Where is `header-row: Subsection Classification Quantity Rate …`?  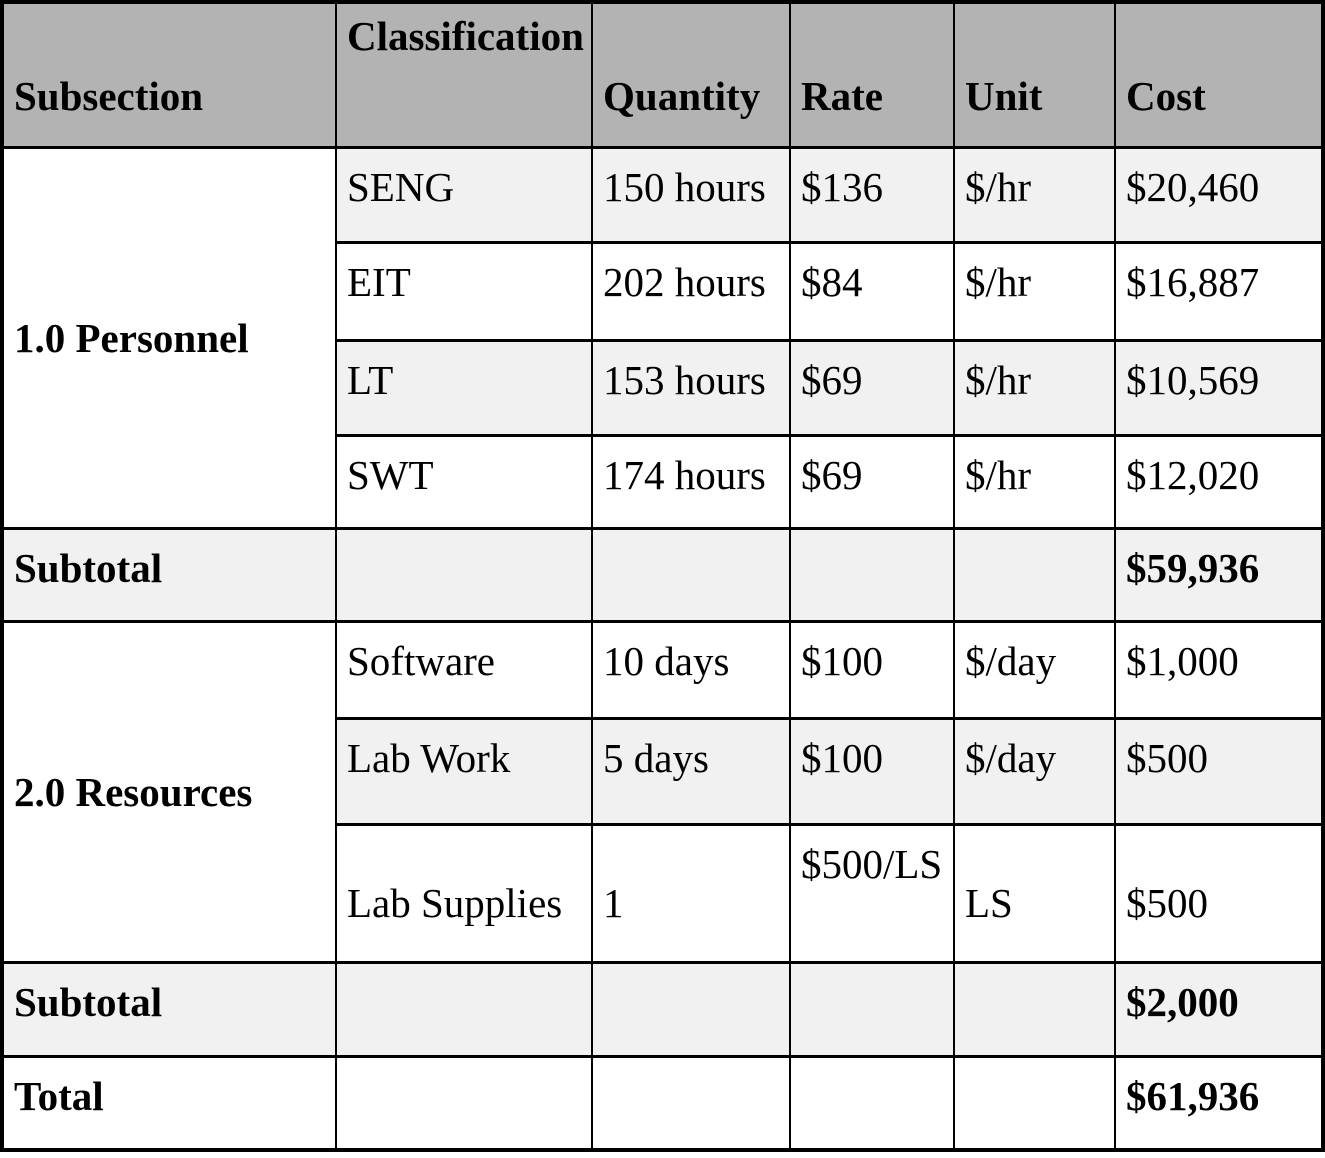 header-row: Subsection Classification Quantity Rate … is located at coordinates (662, 74).